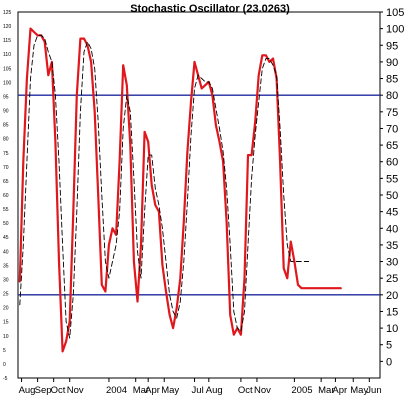  I want to click on right-y-tick-label: 85, so click(392, 80).